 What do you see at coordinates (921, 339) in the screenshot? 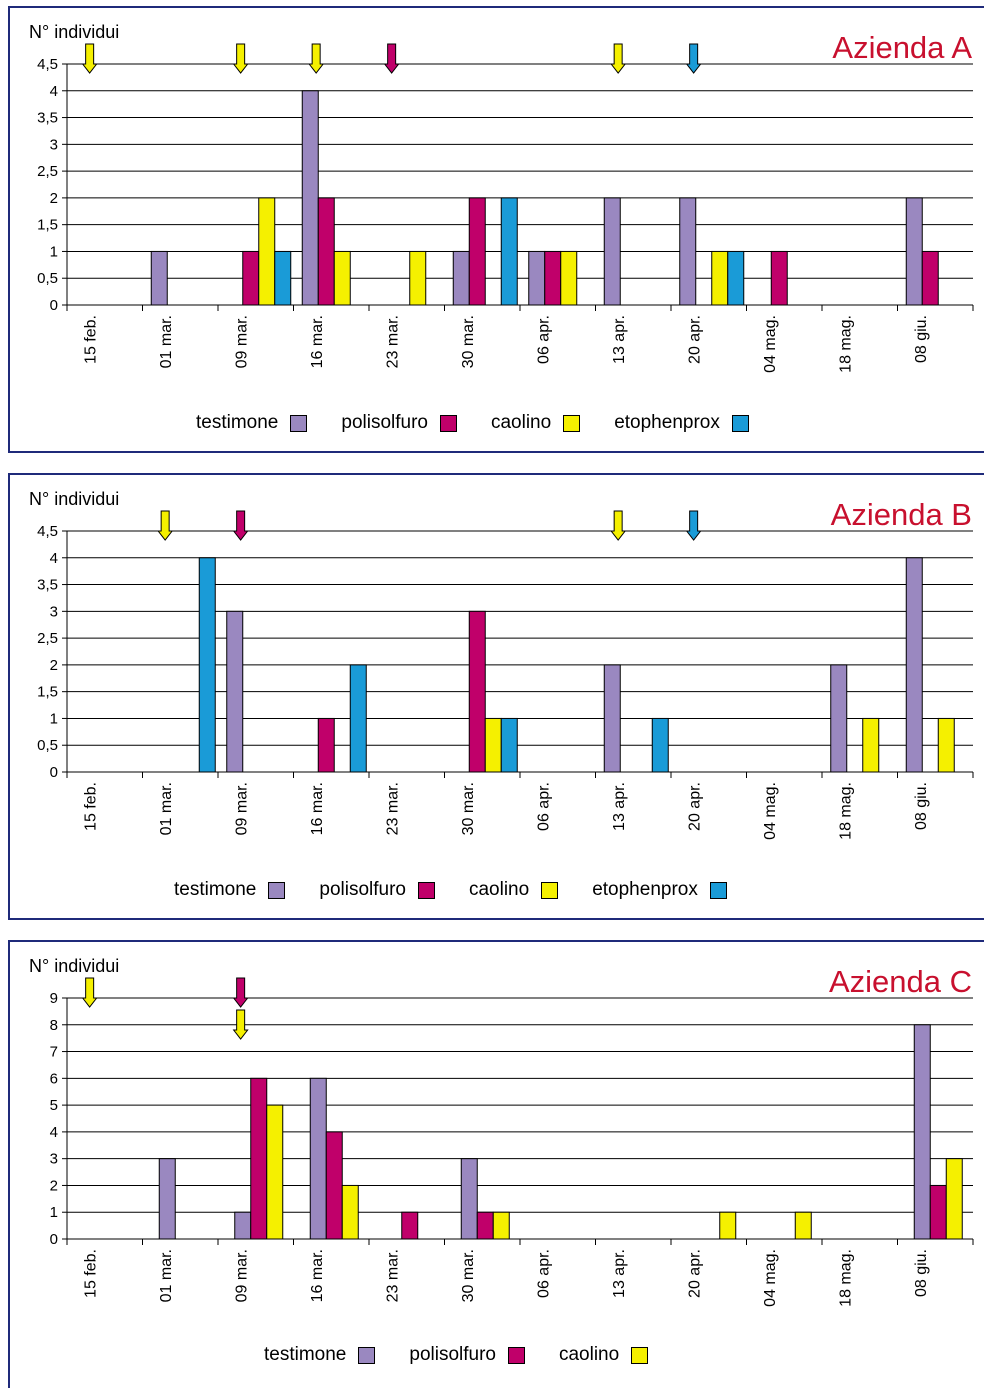
I see `x-tick-label: 08 giu.` at bounding box center [921, 339].